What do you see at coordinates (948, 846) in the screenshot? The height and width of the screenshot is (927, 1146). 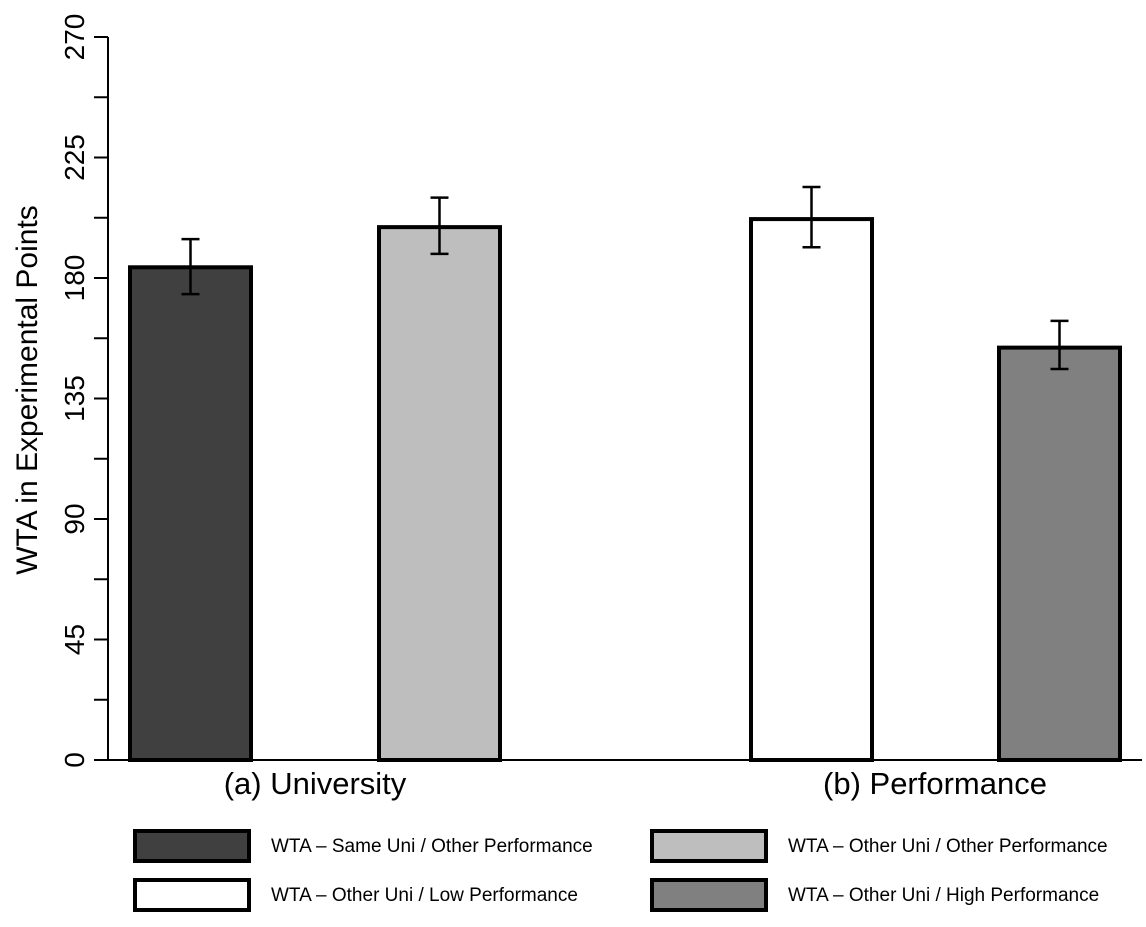 I see `legend-label: WTA – Other Uni / Other Performance` at bounding box center [948, 846].